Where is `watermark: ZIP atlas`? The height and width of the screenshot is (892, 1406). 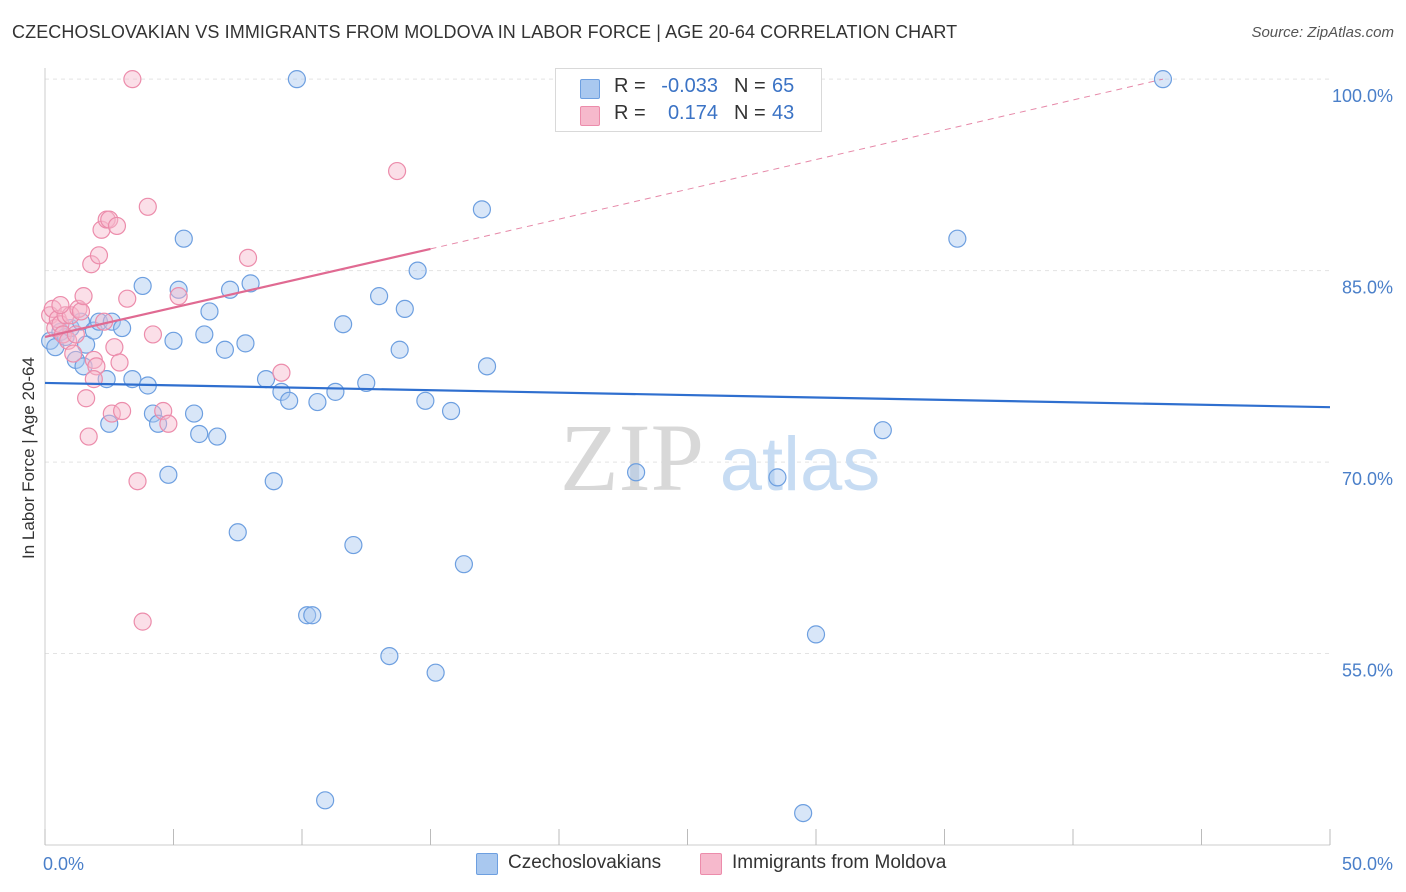 watermark: ZIP atlas is located at coordinates (720, 457).